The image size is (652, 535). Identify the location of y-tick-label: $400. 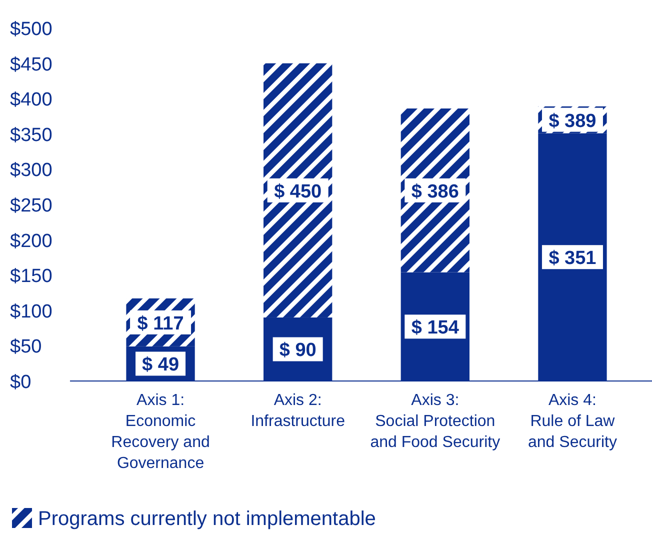
(31, 100).